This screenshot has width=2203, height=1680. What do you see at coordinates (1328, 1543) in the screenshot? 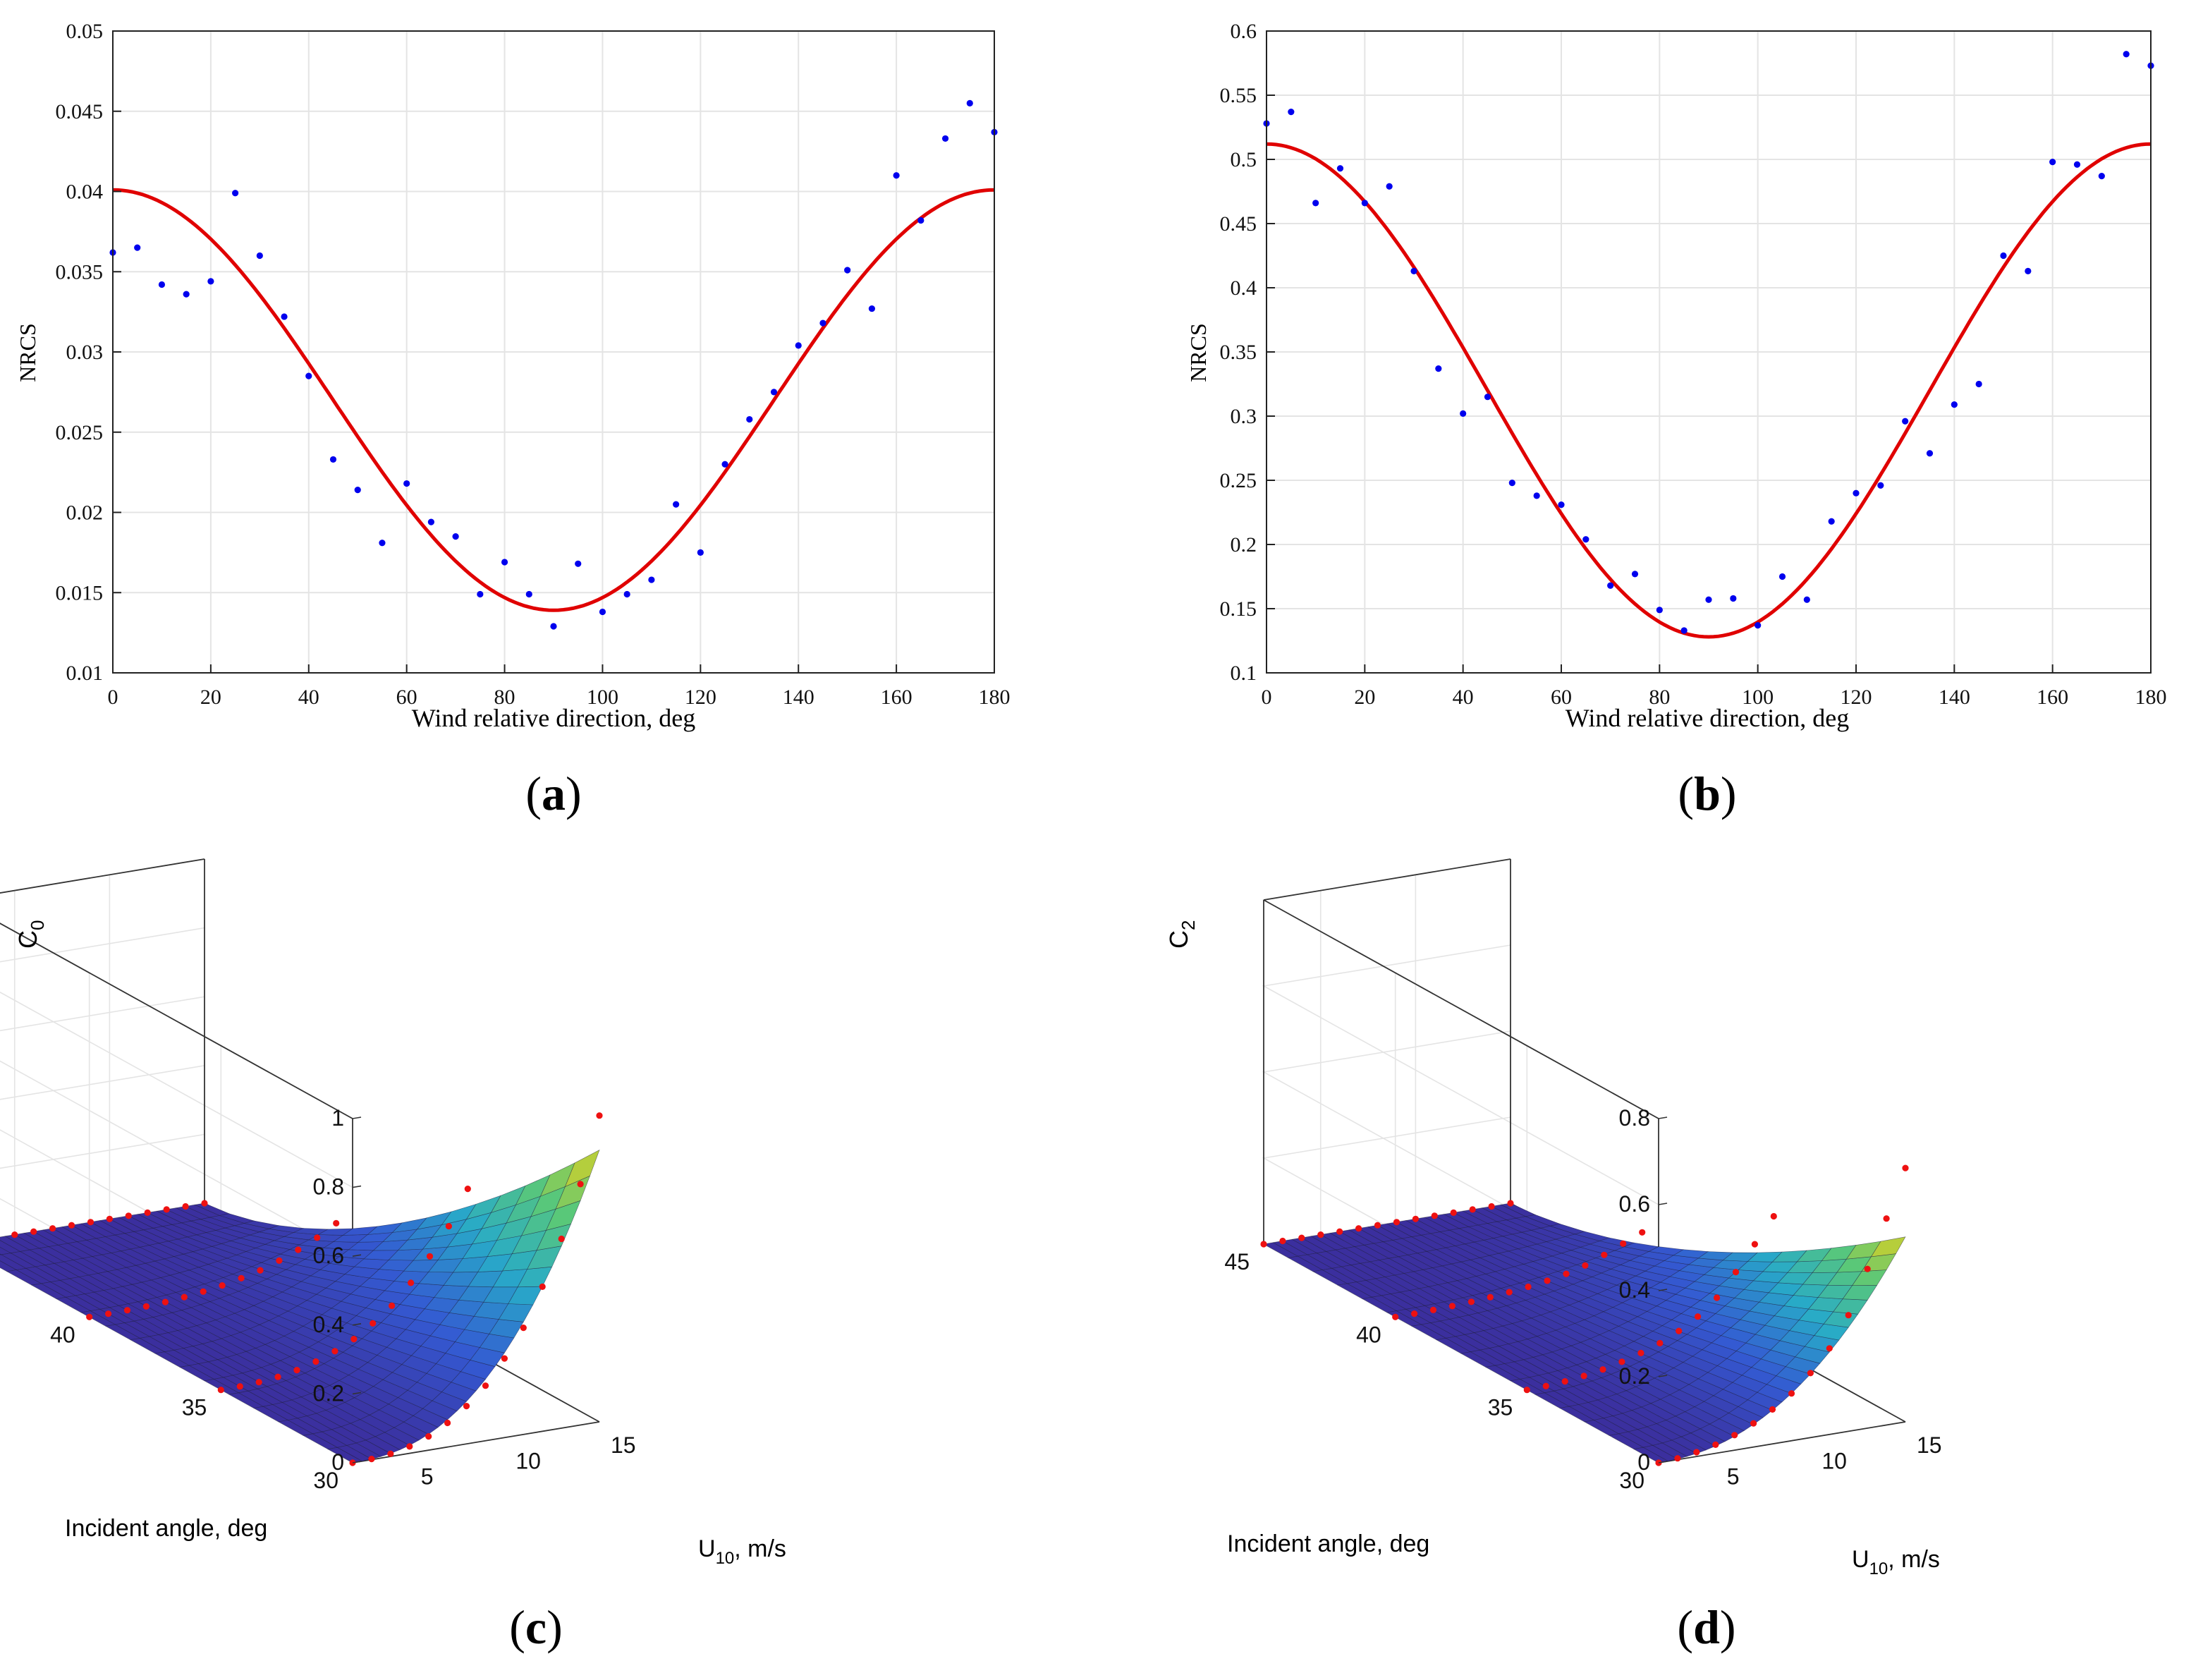
I see `y-axis-label-d: Incident angle, deg` at bounding box center [1328, 1543].